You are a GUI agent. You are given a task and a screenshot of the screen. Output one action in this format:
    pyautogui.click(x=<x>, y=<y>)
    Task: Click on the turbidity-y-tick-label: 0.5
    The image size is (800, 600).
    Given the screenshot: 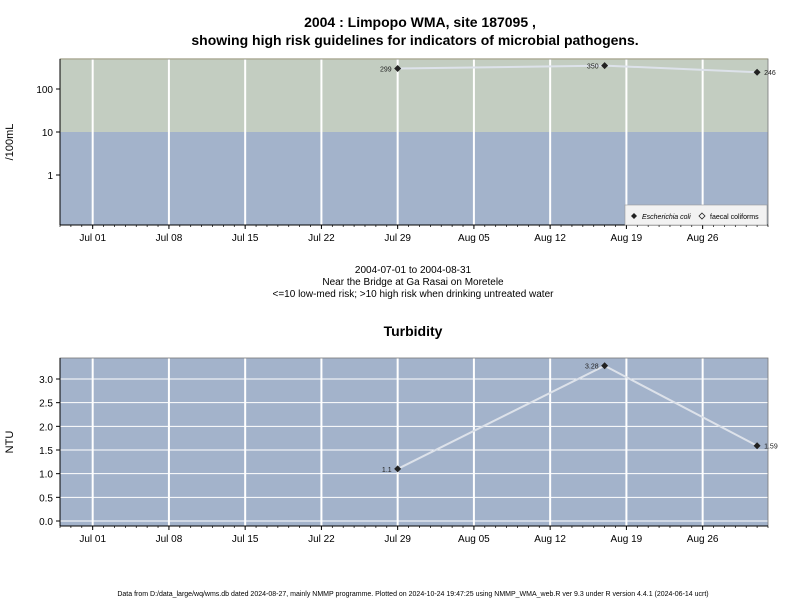 What is the action you would take?
    pyautogui.click(x=46, y=498)
    